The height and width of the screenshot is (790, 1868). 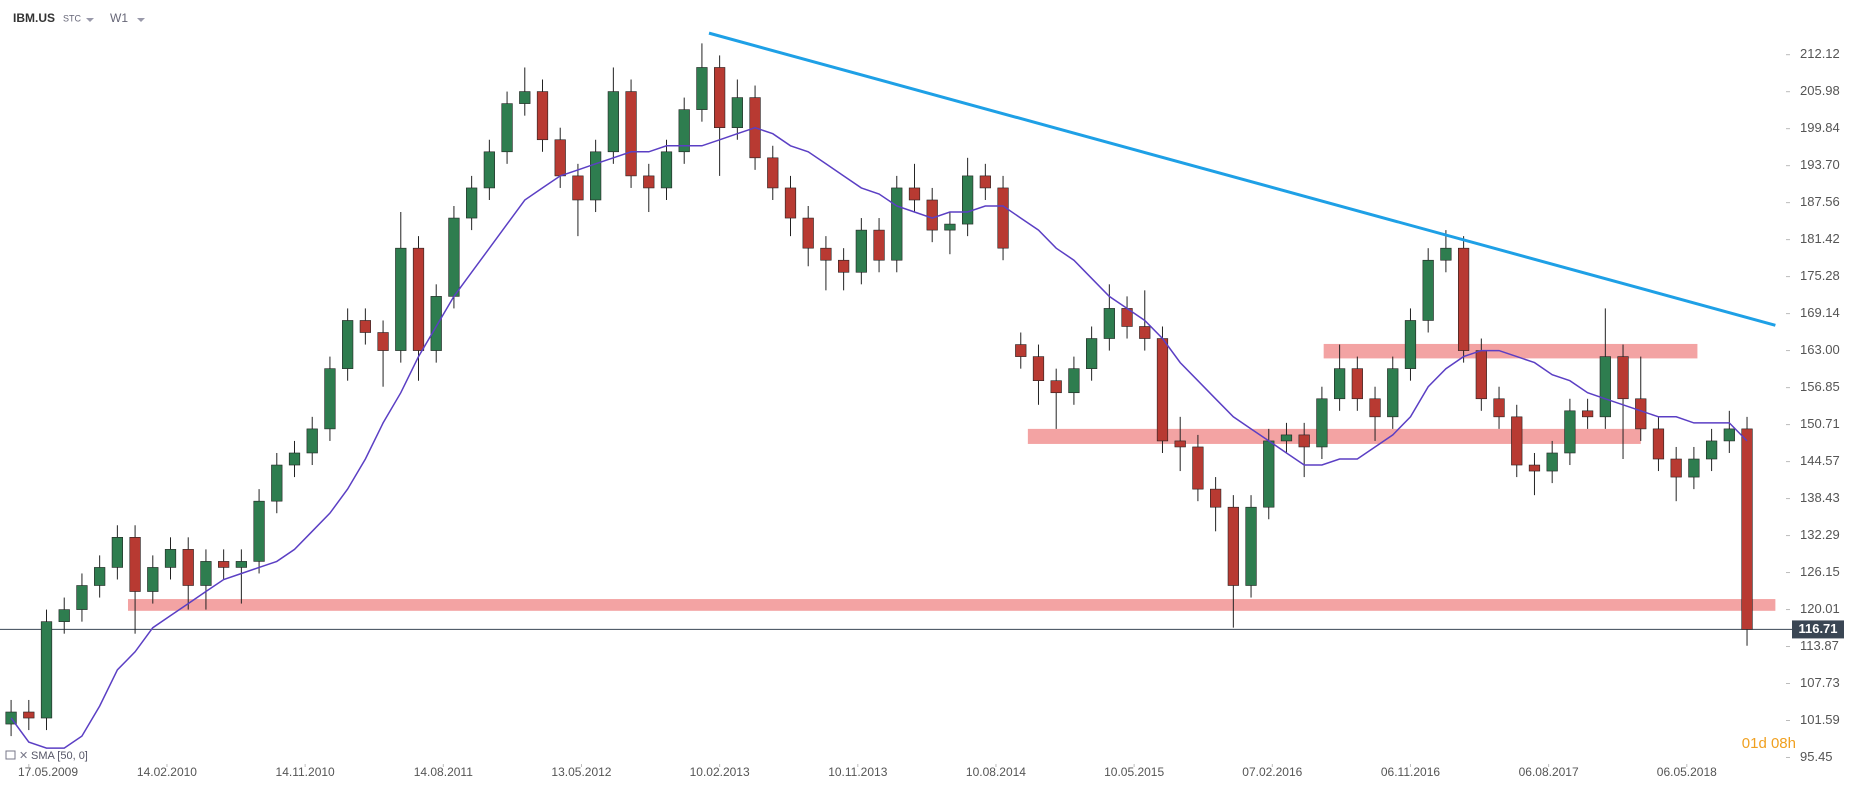 I want to click on symbol: IBM.US, so click(x=34, y=18).